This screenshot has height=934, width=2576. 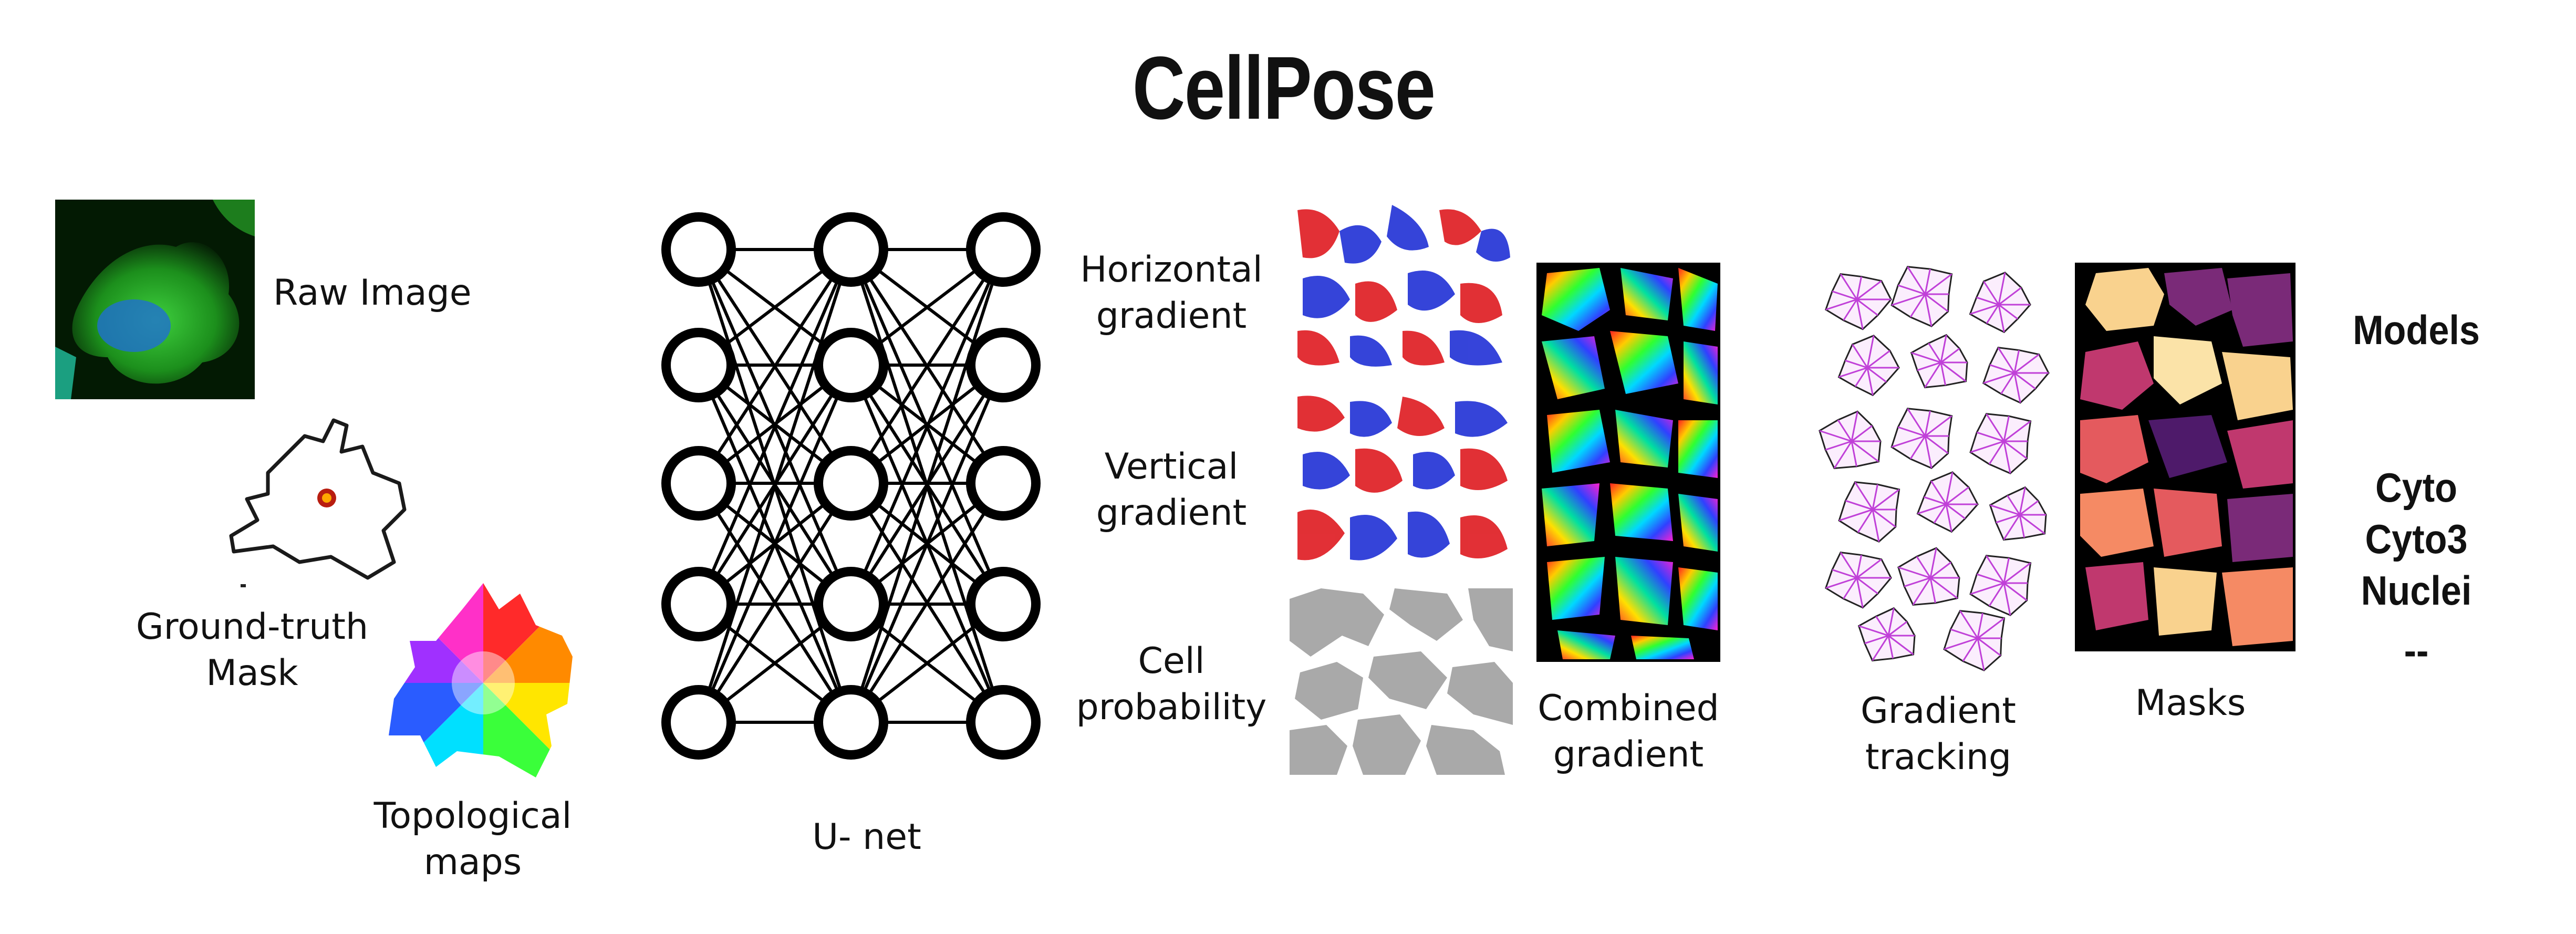 I want to click on page-title: CellPose, so click(x=1284, y=88).